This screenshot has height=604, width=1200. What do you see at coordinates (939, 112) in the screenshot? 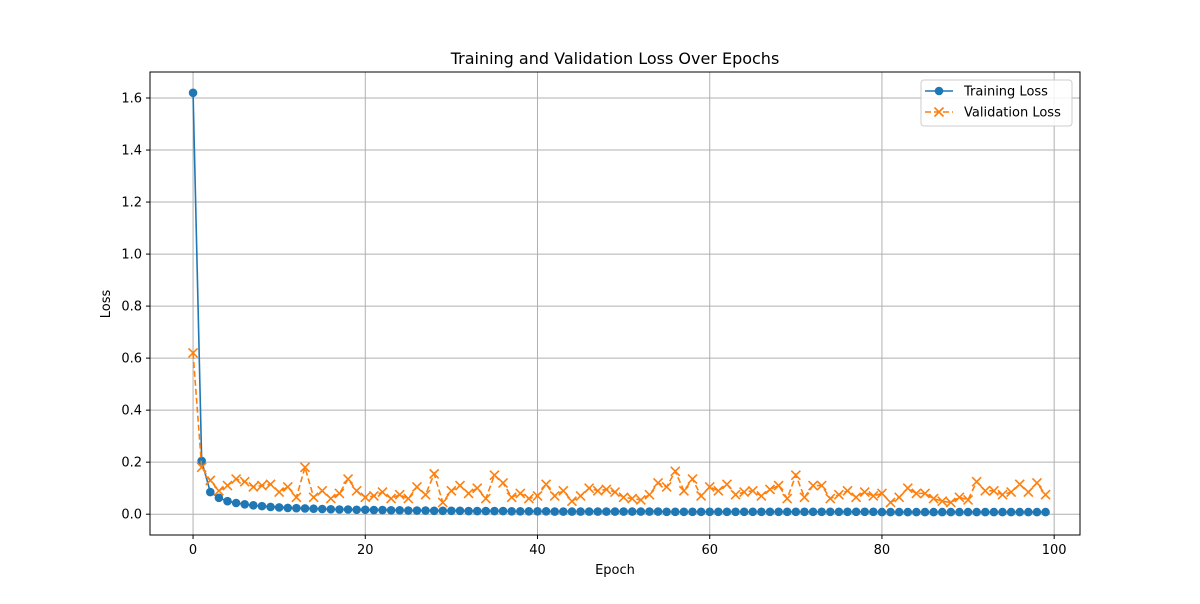
I see `legend-validation-loss-marker` at bounding box center [939, 112].